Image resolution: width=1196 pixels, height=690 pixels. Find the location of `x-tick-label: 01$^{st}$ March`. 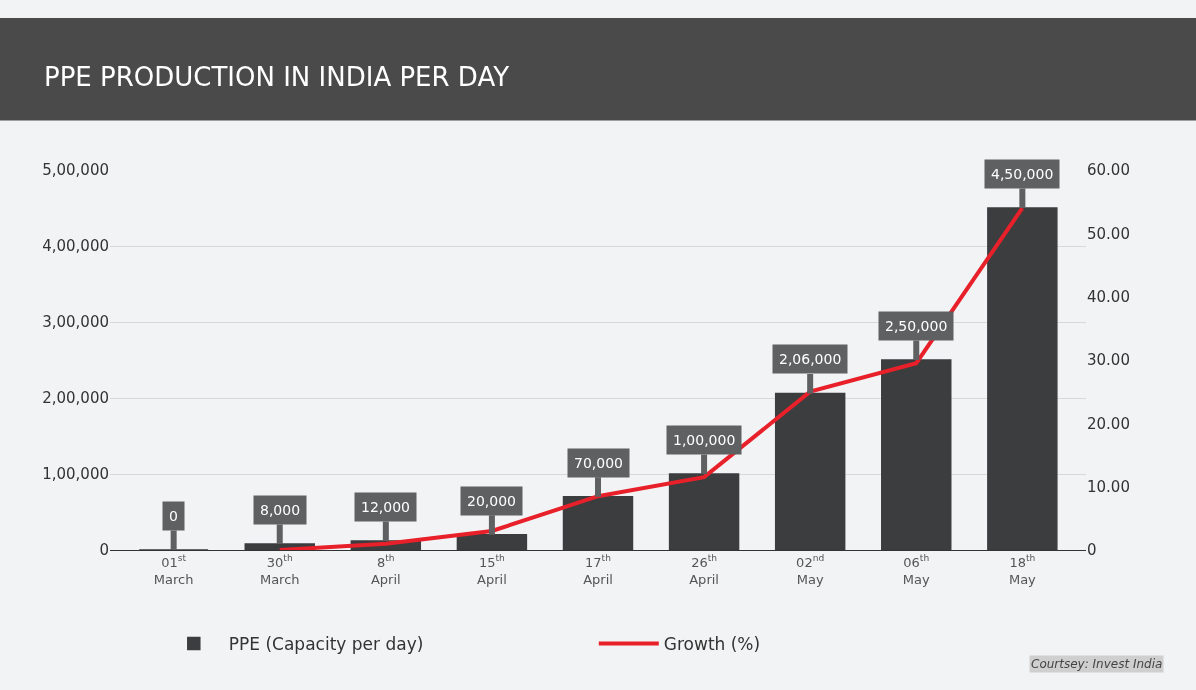

x-tick-label: 01$^{st}$ March is located at coordinates (173, 570).